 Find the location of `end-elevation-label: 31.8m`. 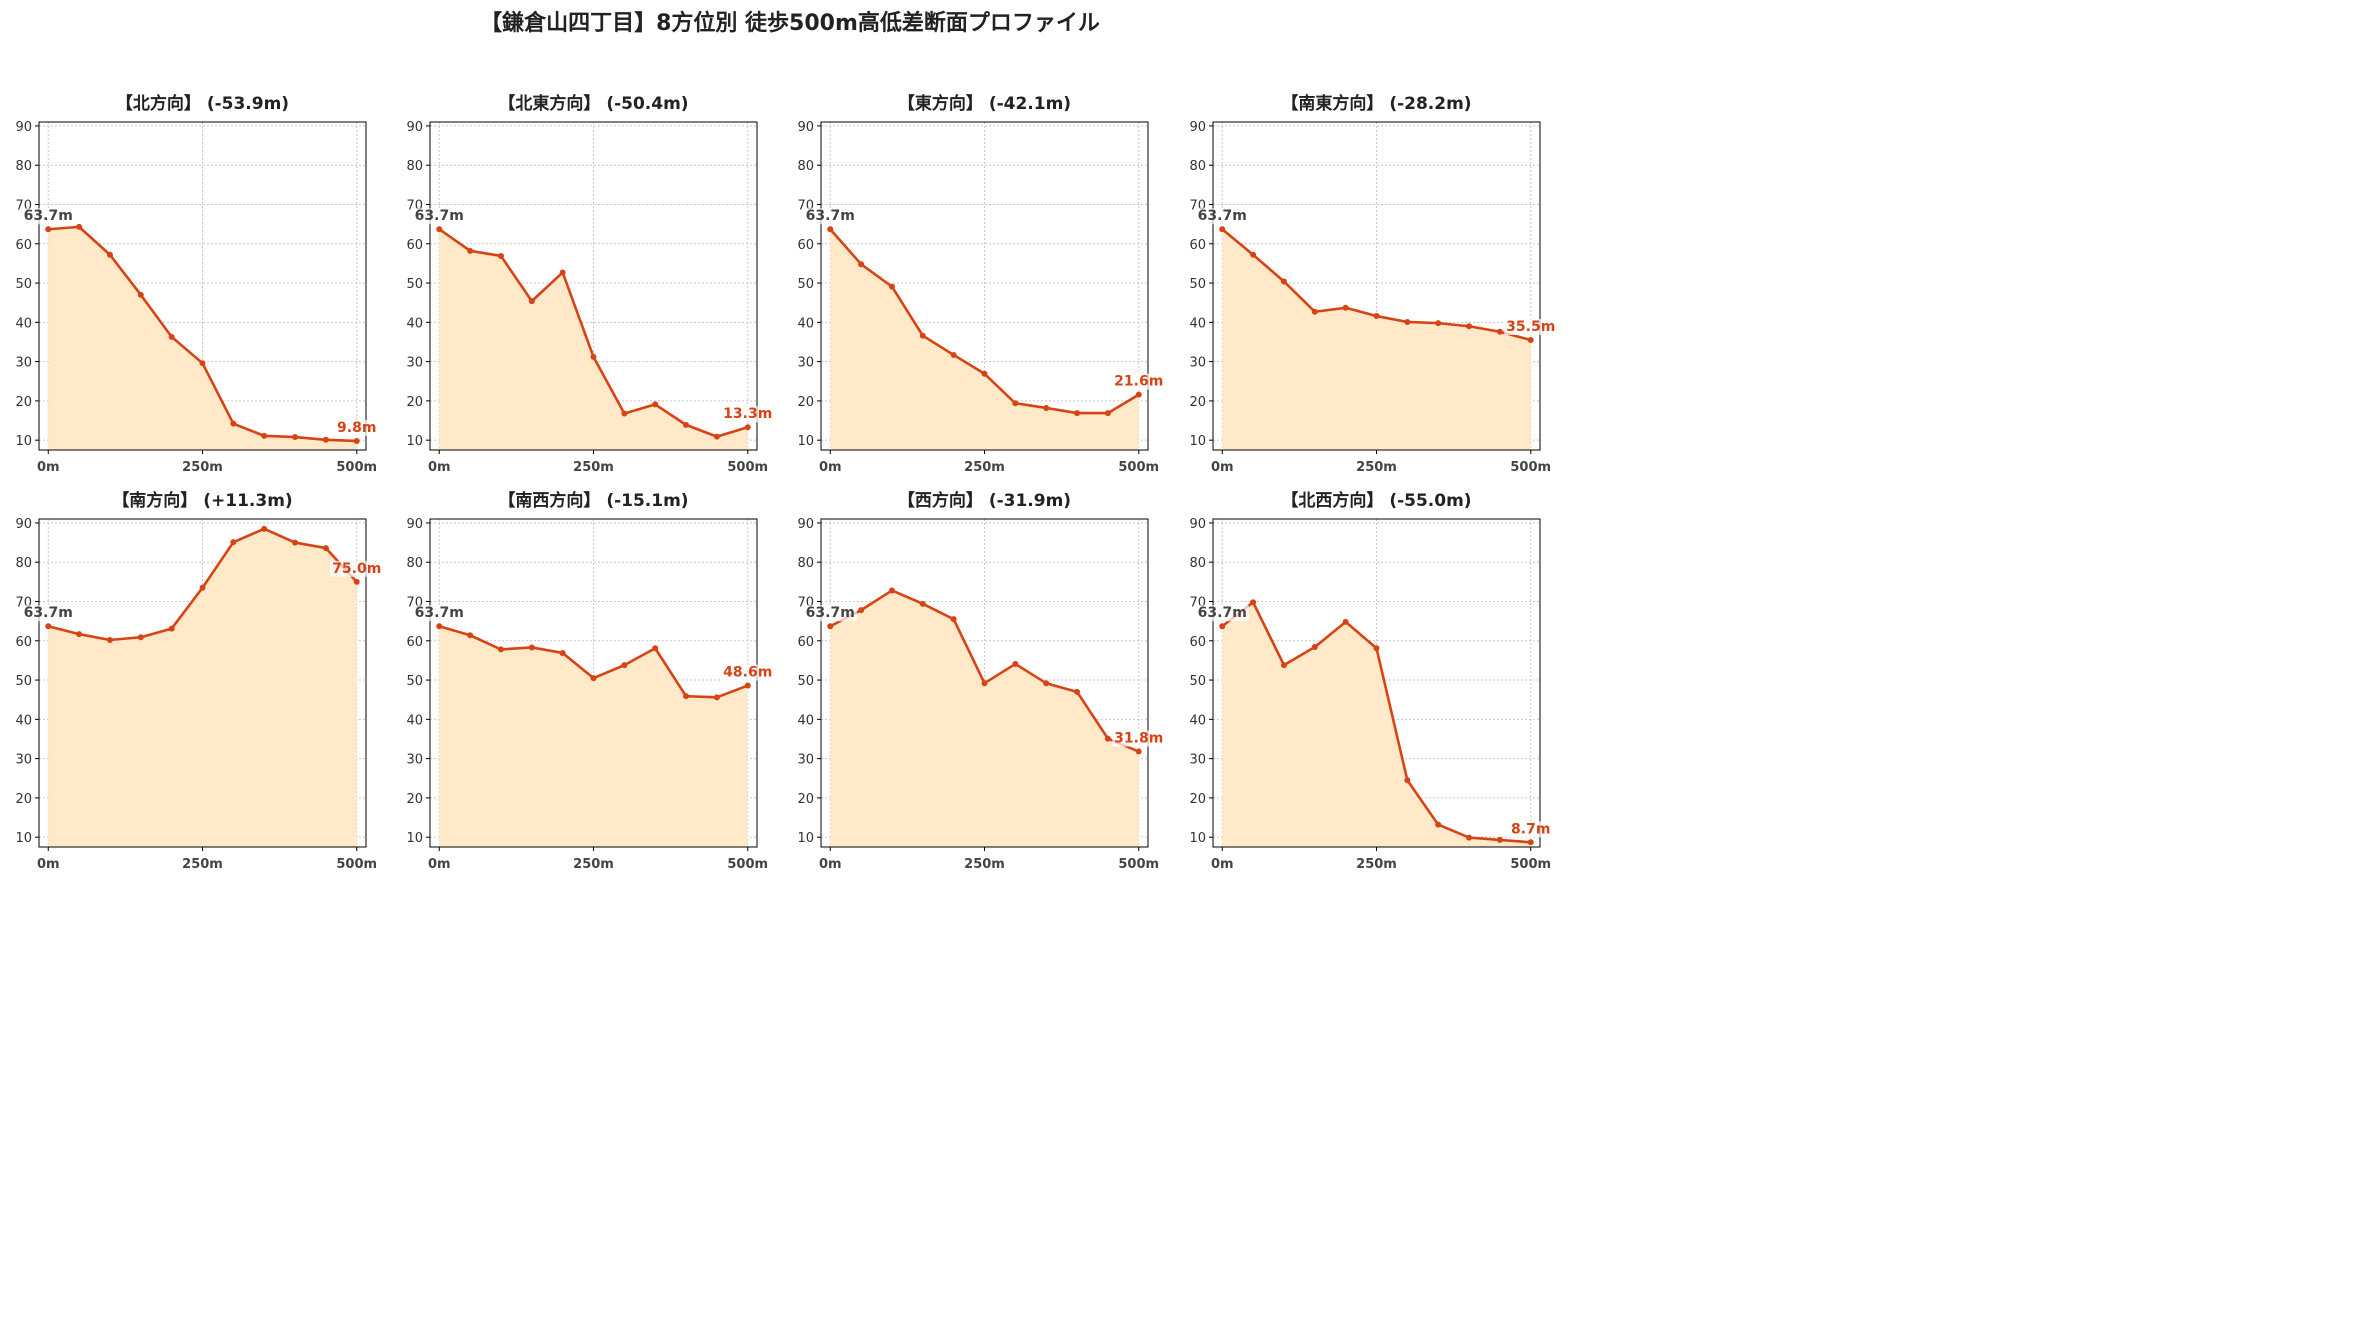

end-elevation-label: 31.8m is located at coordinates (1138, 739).